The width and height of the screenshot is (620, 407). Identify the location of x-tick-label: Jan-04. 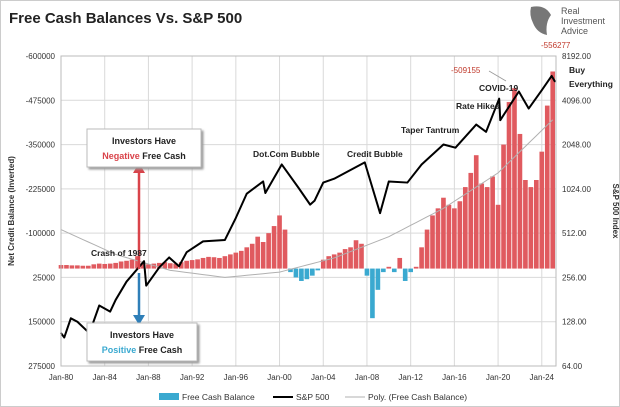
(323, 377).